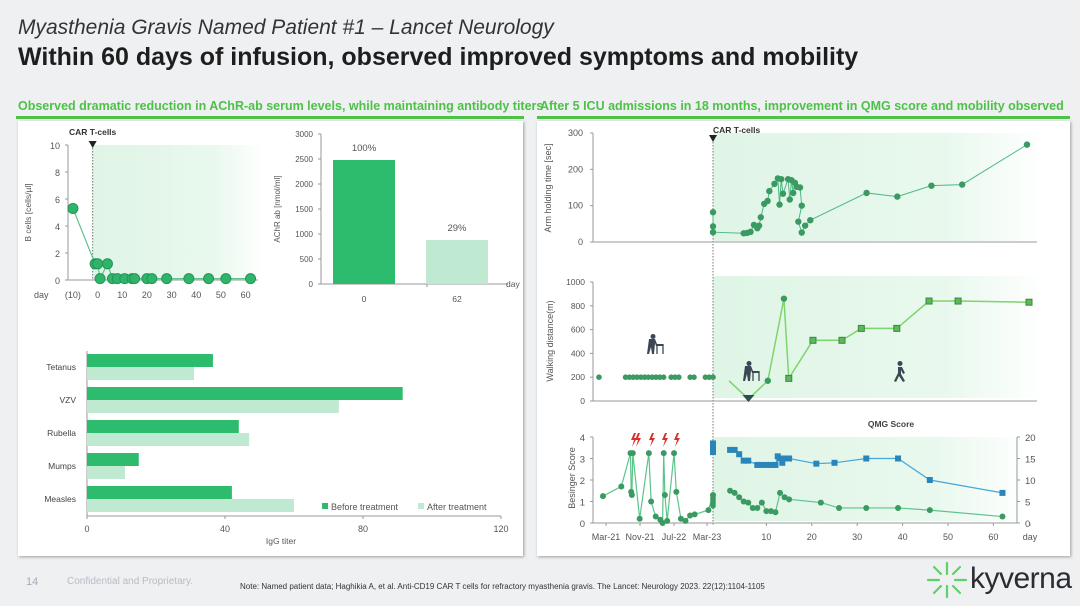  Describe the element at coordinates (900, 363) in the screenshot. I see `icon-head` at that location.